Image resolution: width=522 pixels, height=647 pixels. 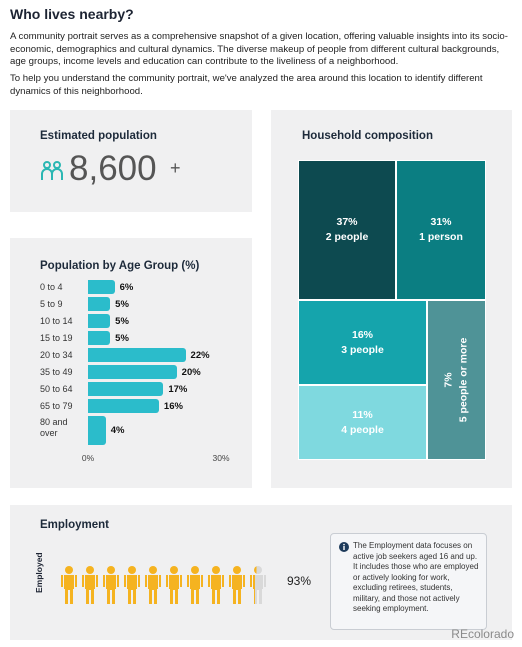 I want to click on pictogram-label: Employed, so click(x=39, y=572).